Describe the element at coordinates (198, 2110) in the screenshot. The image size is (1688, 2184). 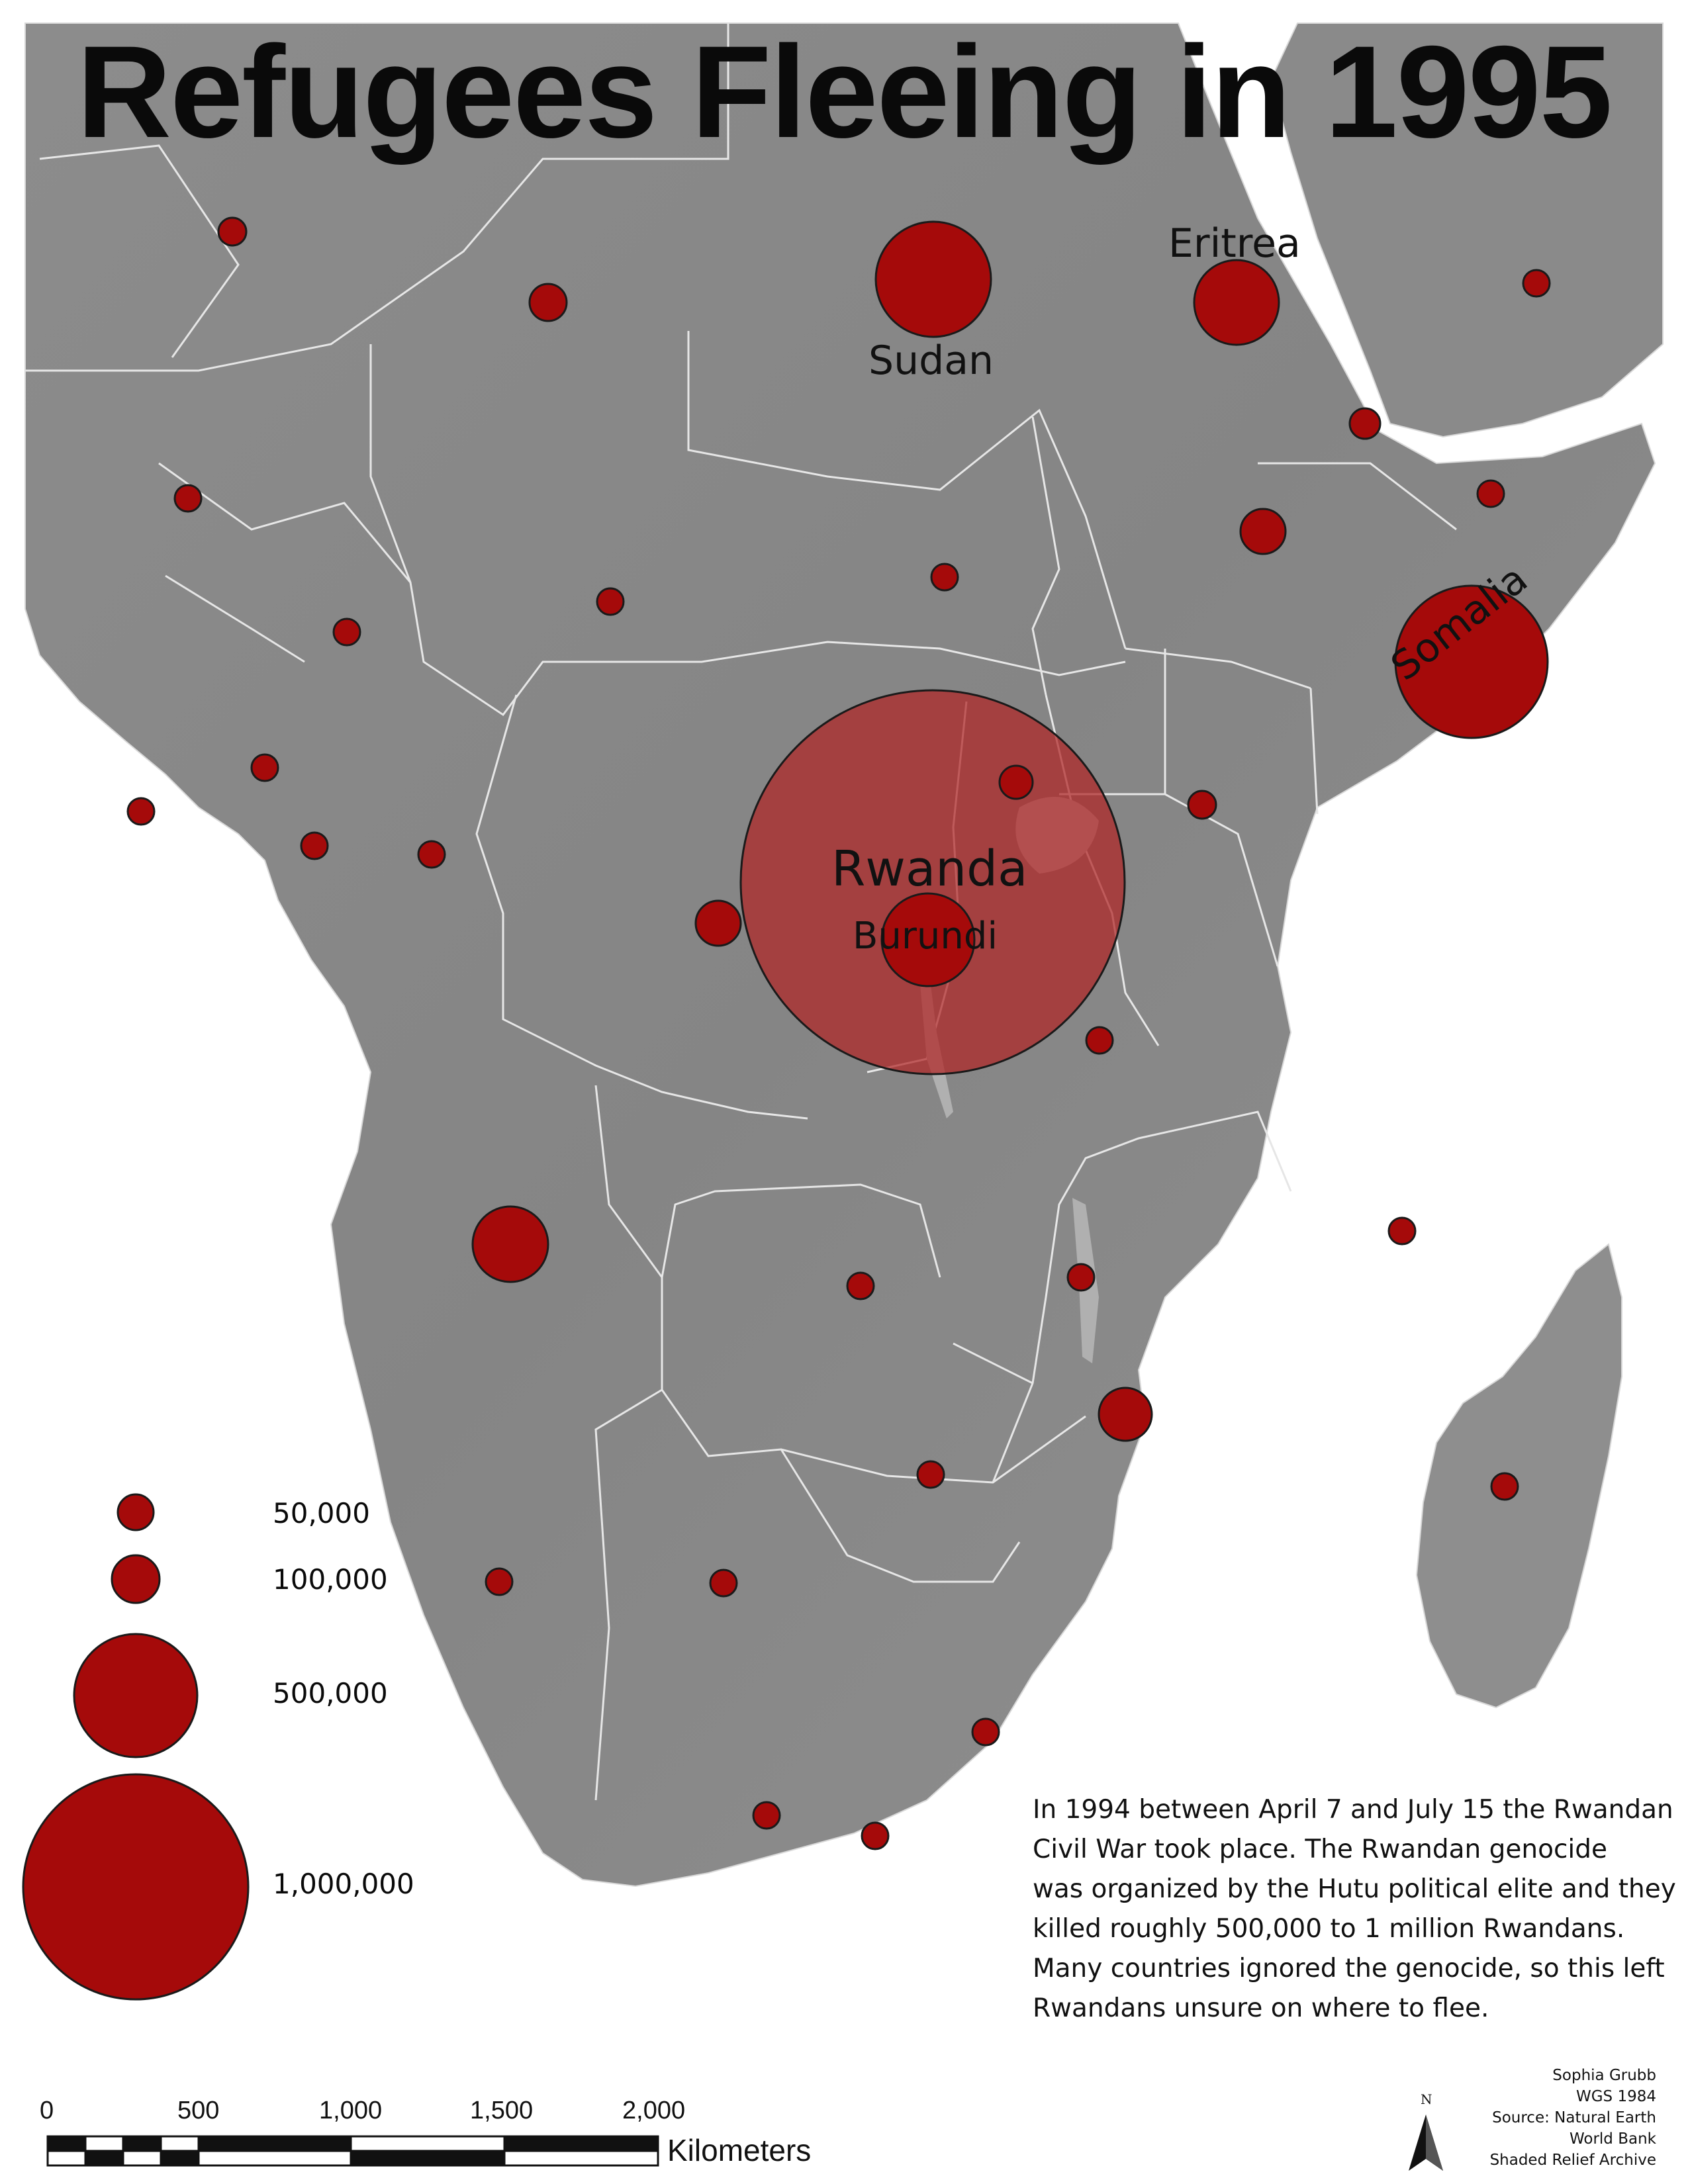
I see `scale-tick-label: 500` at that location.